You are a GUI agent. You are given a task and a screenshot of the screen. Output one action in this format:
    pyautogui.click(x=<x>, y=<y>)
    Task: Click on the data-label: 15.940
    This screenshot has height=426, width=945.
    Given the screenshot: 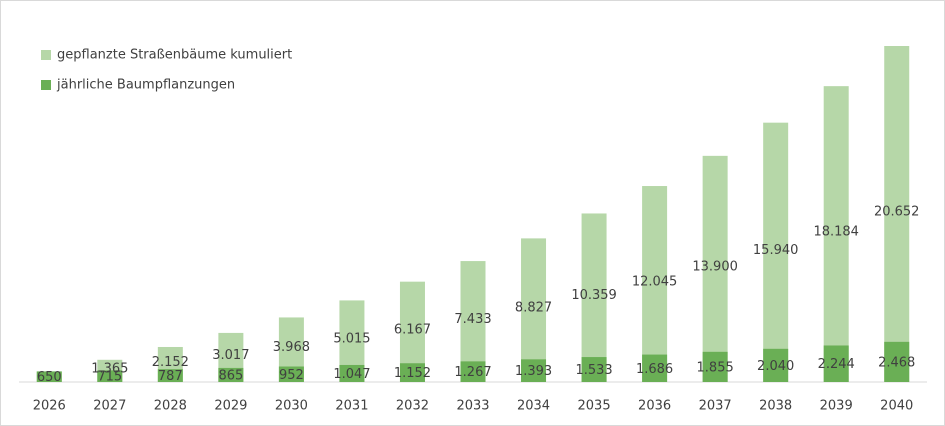 What is the action you would take?
    pyautogui.click(x=776, y=250)
    